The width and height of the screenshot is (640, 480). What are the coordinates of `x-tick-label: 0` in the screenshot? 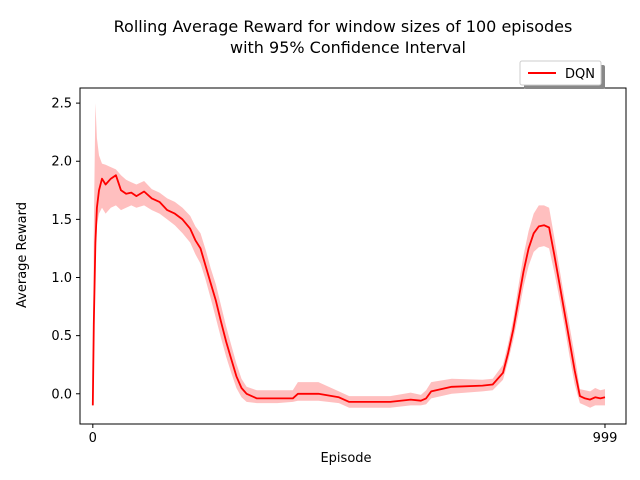 It's located at (93, 438).